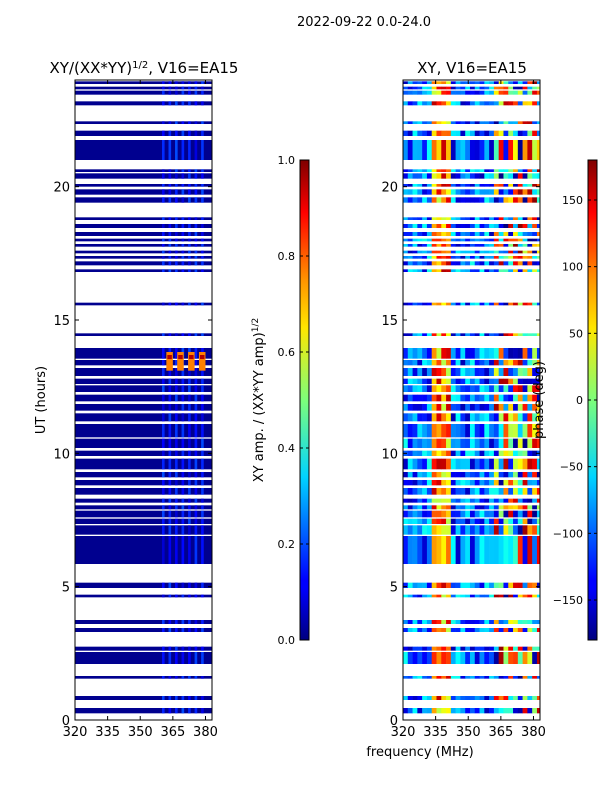 The image size is (600, 800). I want to click on left-colorbar-ticks: 0.00.20.40.60.81.0, so click(293, 400).